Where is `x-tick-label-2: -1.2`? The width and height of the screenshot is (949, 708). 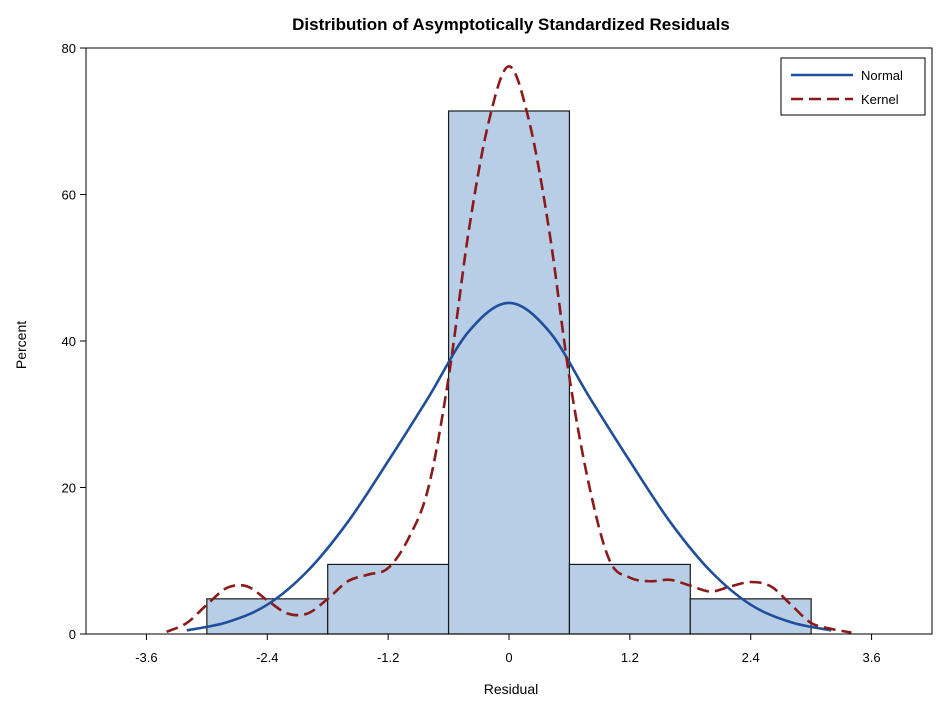 x-tick-label-2: -1.2 is located at coordinates (388, 657).